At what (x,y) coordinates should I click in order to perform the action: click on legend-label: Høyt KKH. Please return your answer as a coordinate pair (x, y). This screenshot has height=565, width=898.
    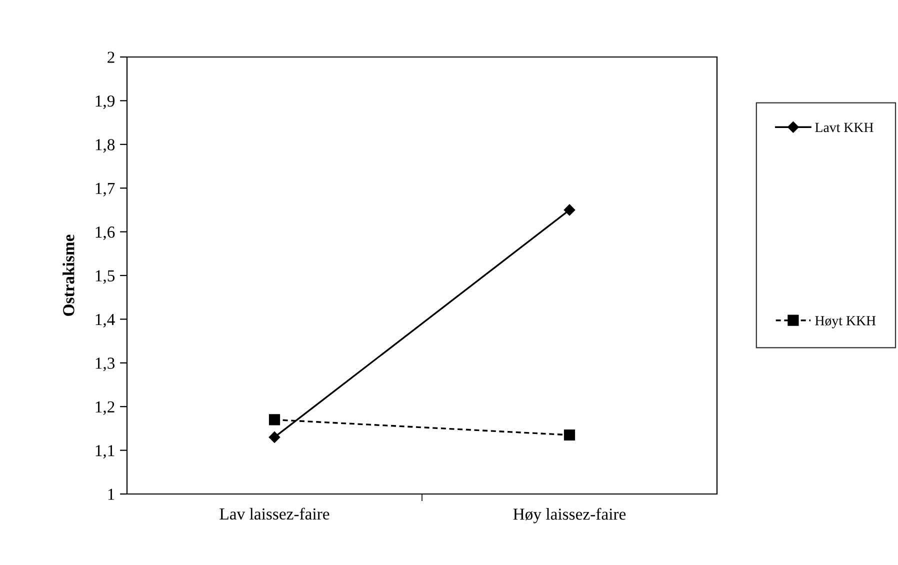
    Looking at the image, I should click on (845, 322).